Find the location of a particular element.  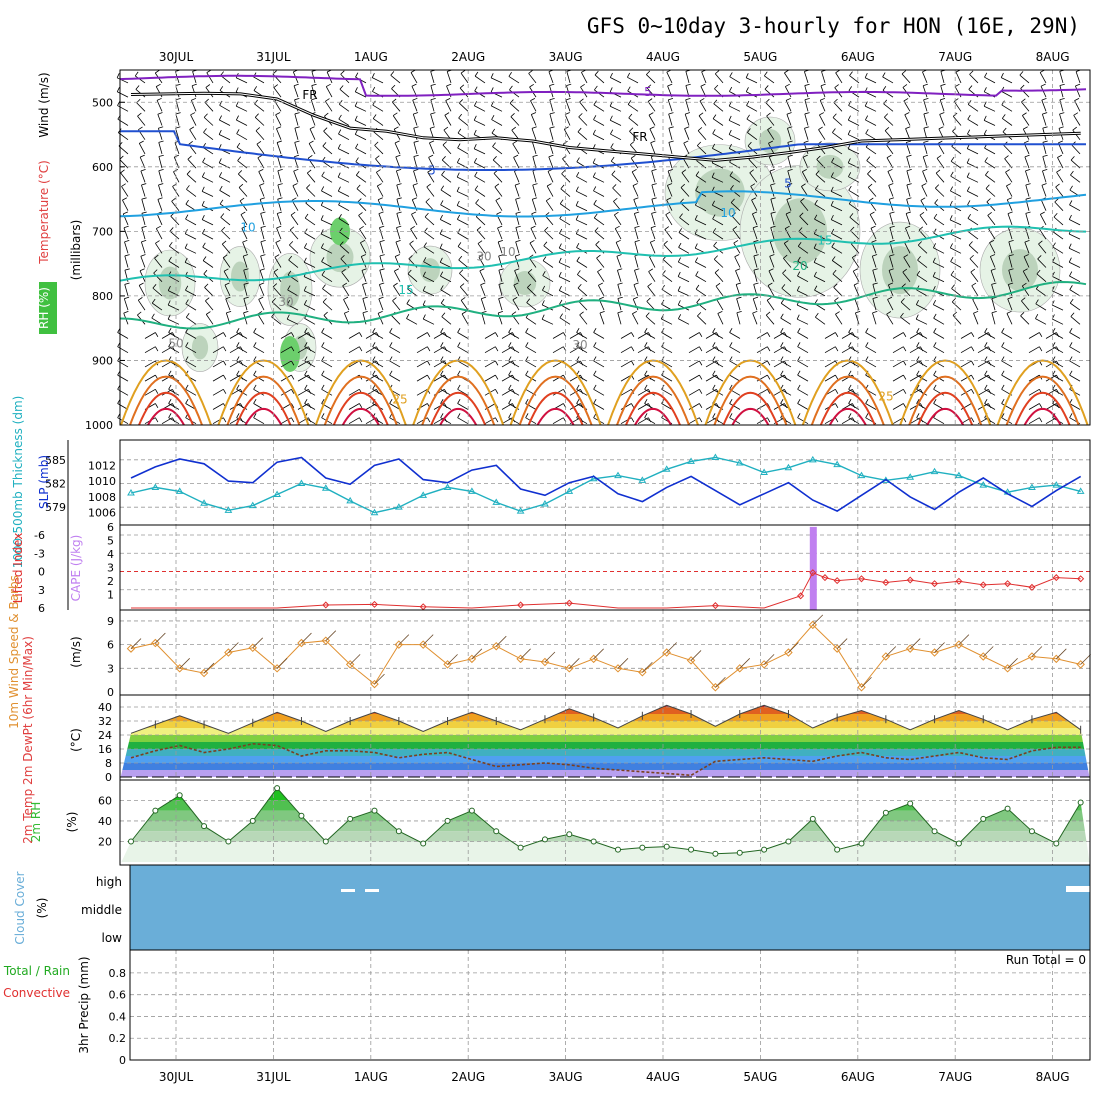

axis-label-wind10m-unit: (m/s) is located at coordinates (76, 651).